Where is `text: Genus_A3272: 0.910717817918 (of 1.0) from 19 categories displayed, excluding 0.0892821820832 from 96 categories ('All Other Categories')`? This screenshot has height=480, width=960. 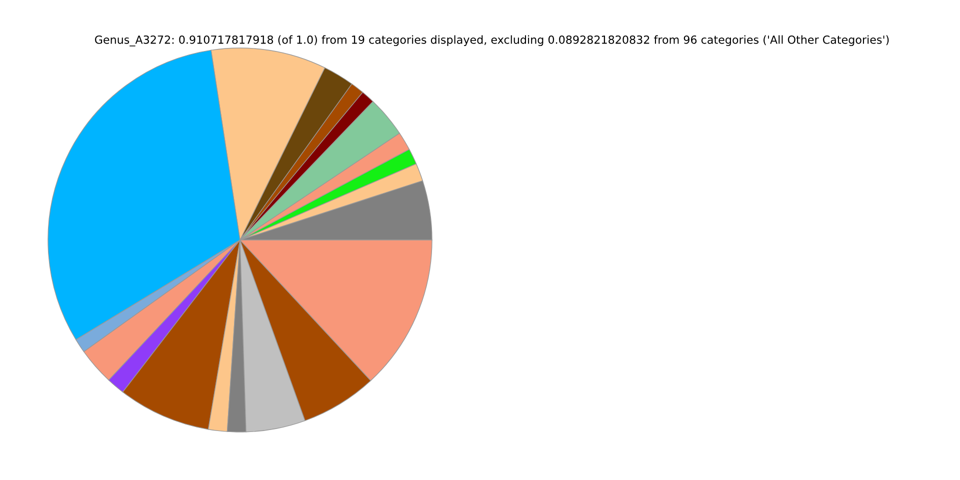
text: Genus_A3272: 0.910717817918 (of 1.0) from 19 categories displayed, excluding 0.0892821820832 from 96 categories ('All Other Categories') is located at coordinates (491, 40).